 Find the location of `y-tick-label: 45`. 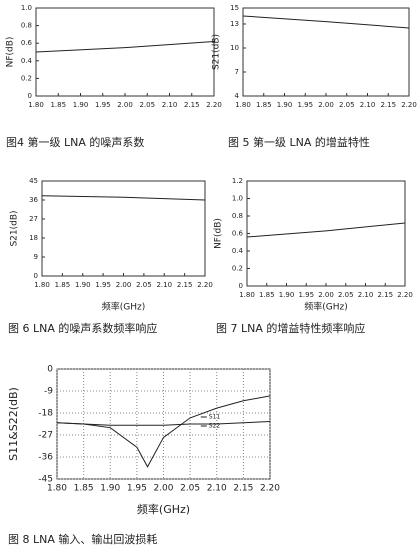

y-tick-label: 45 is located at coordinates (33, 181).